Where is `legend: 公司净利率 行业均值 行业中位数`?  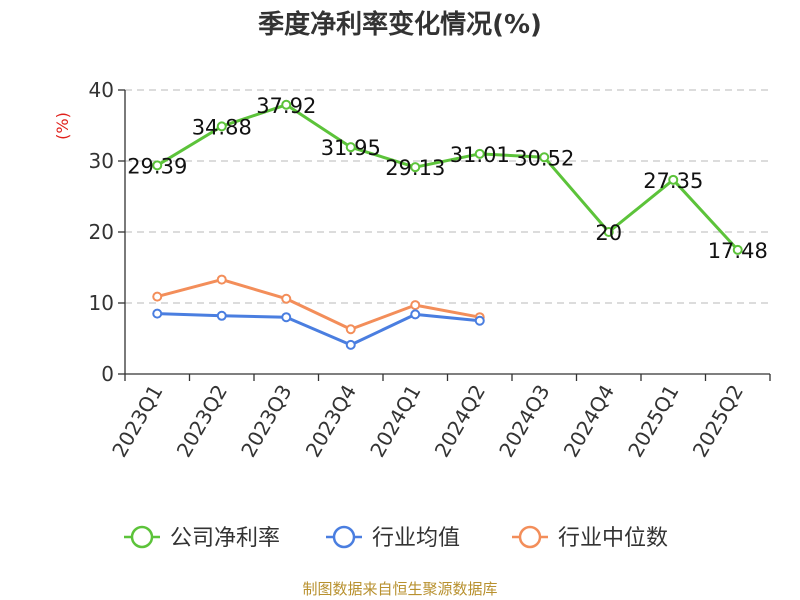 legend: 公司净利率 行业均值 行业中位数 is located at coordinates (396, 538).